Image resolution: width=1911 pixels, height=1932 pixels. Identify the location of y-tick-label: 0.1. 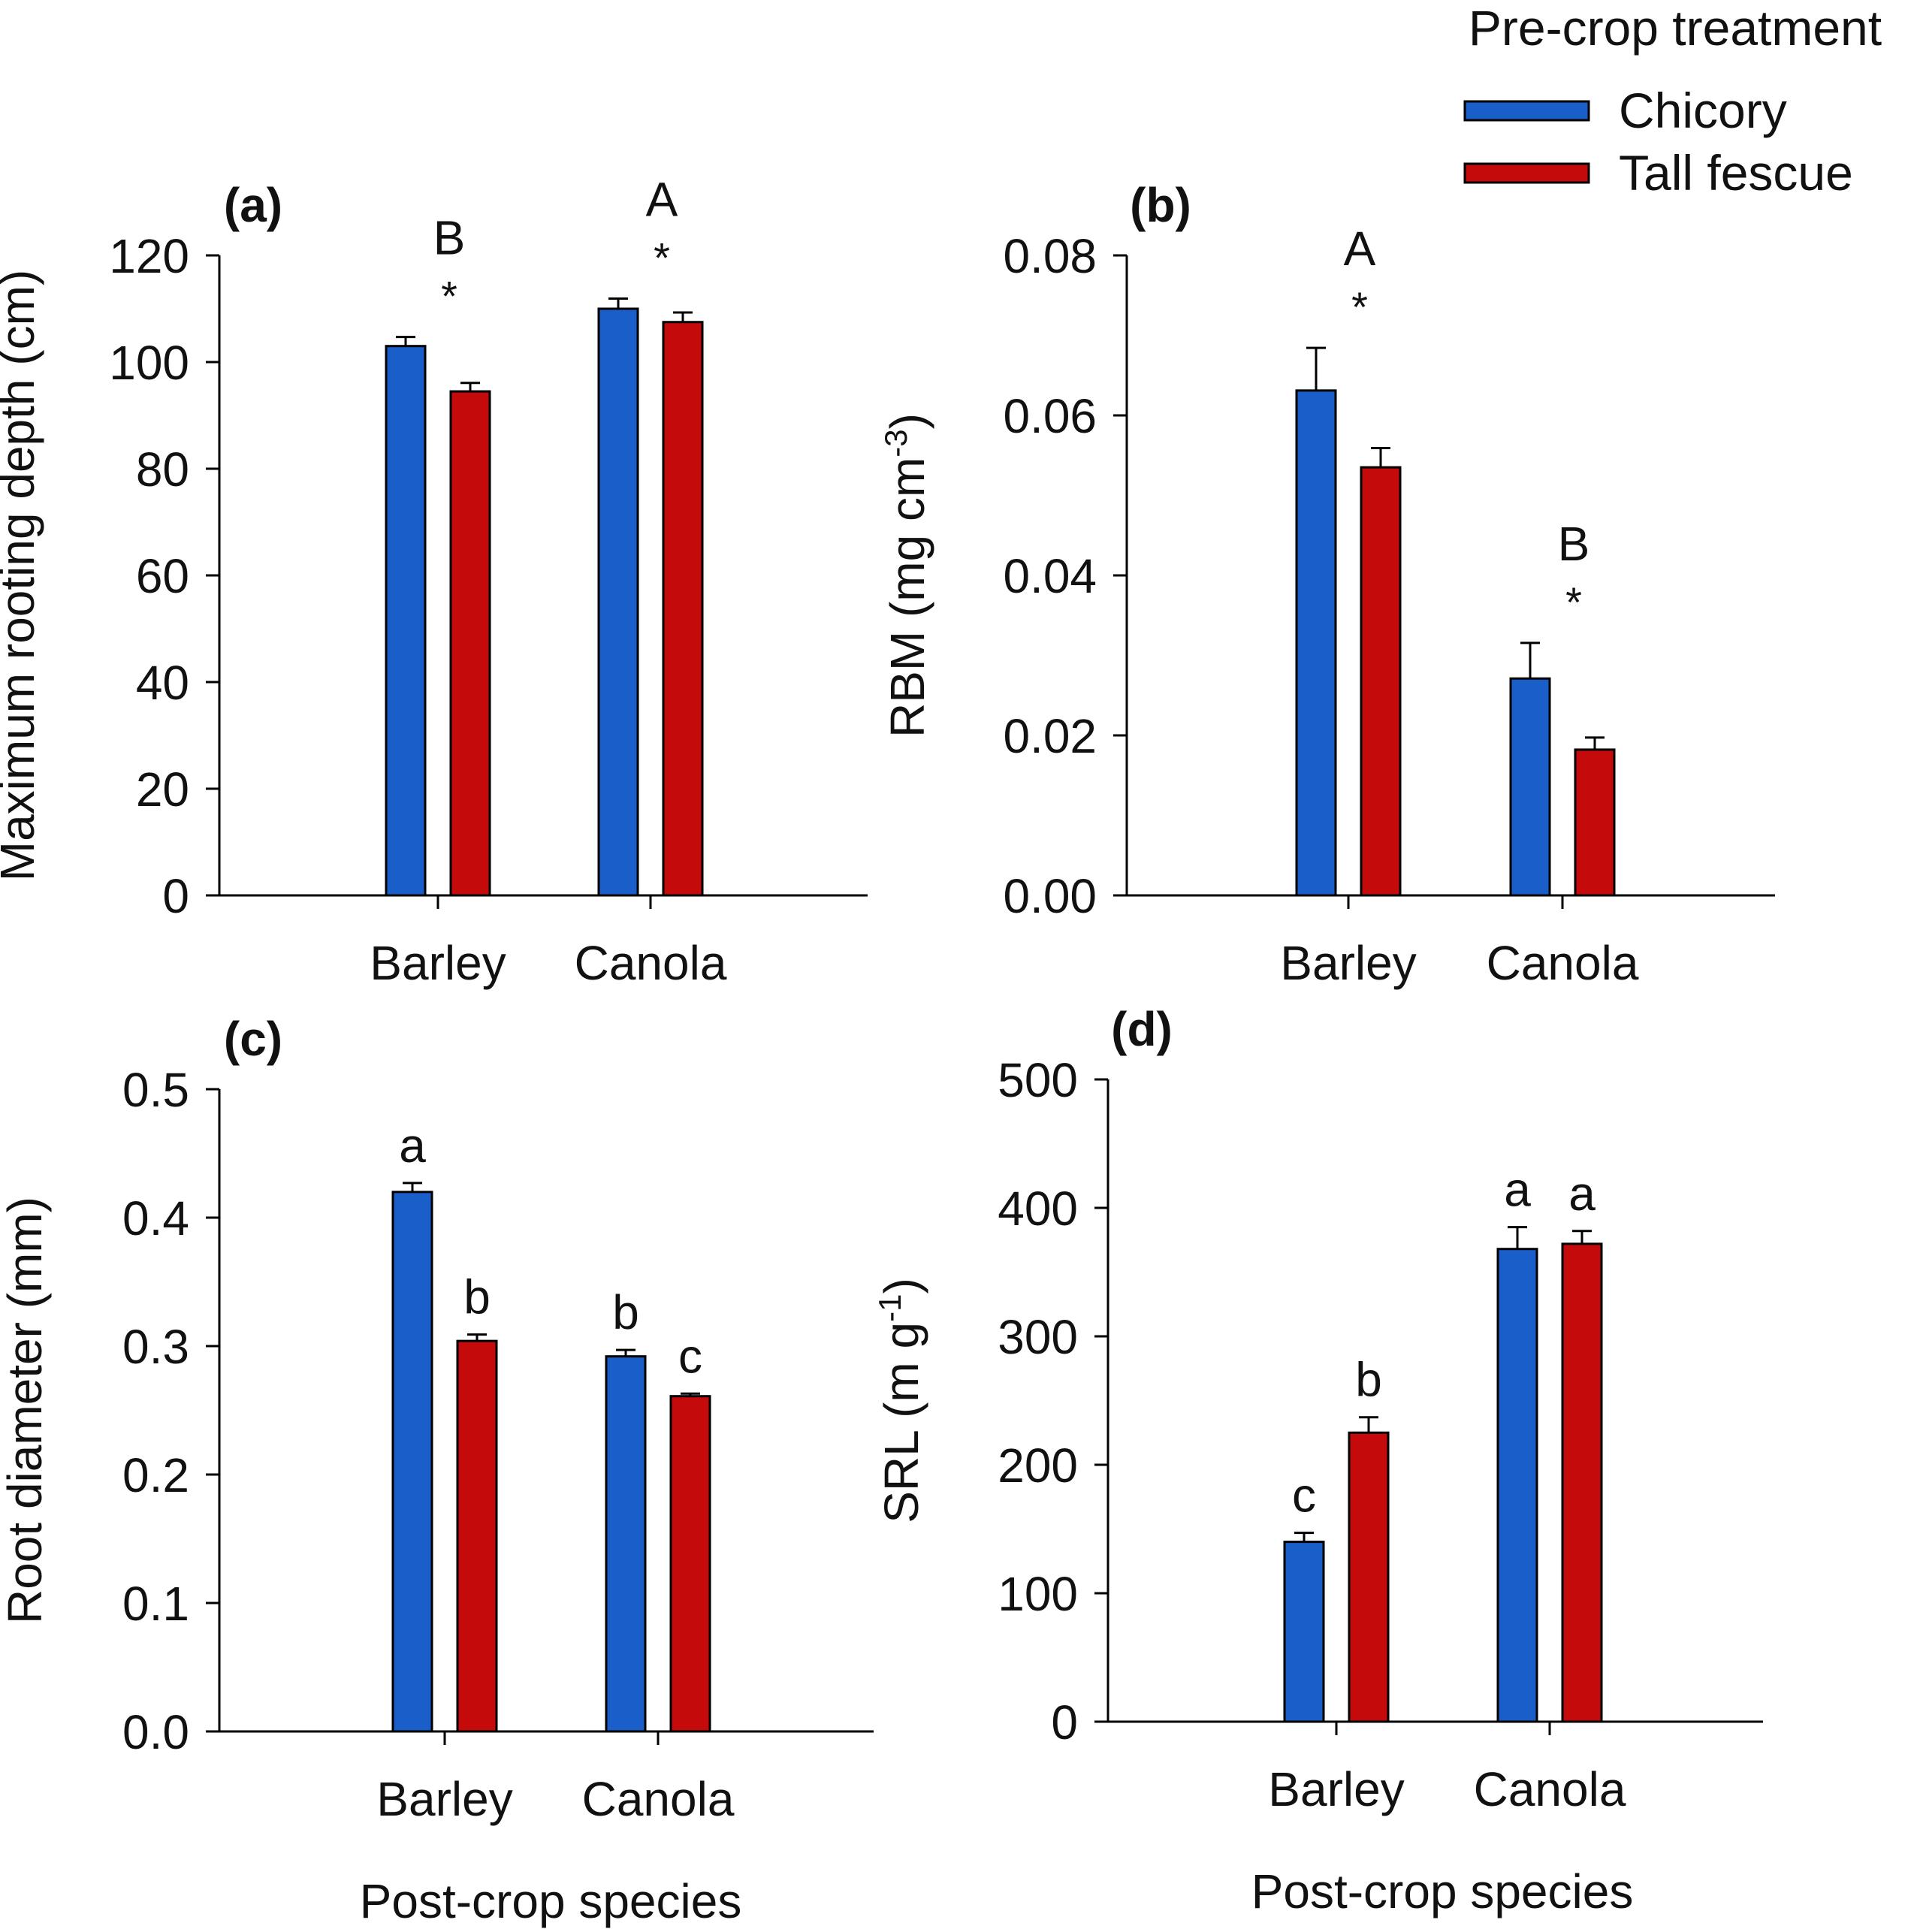
(155, 1604).